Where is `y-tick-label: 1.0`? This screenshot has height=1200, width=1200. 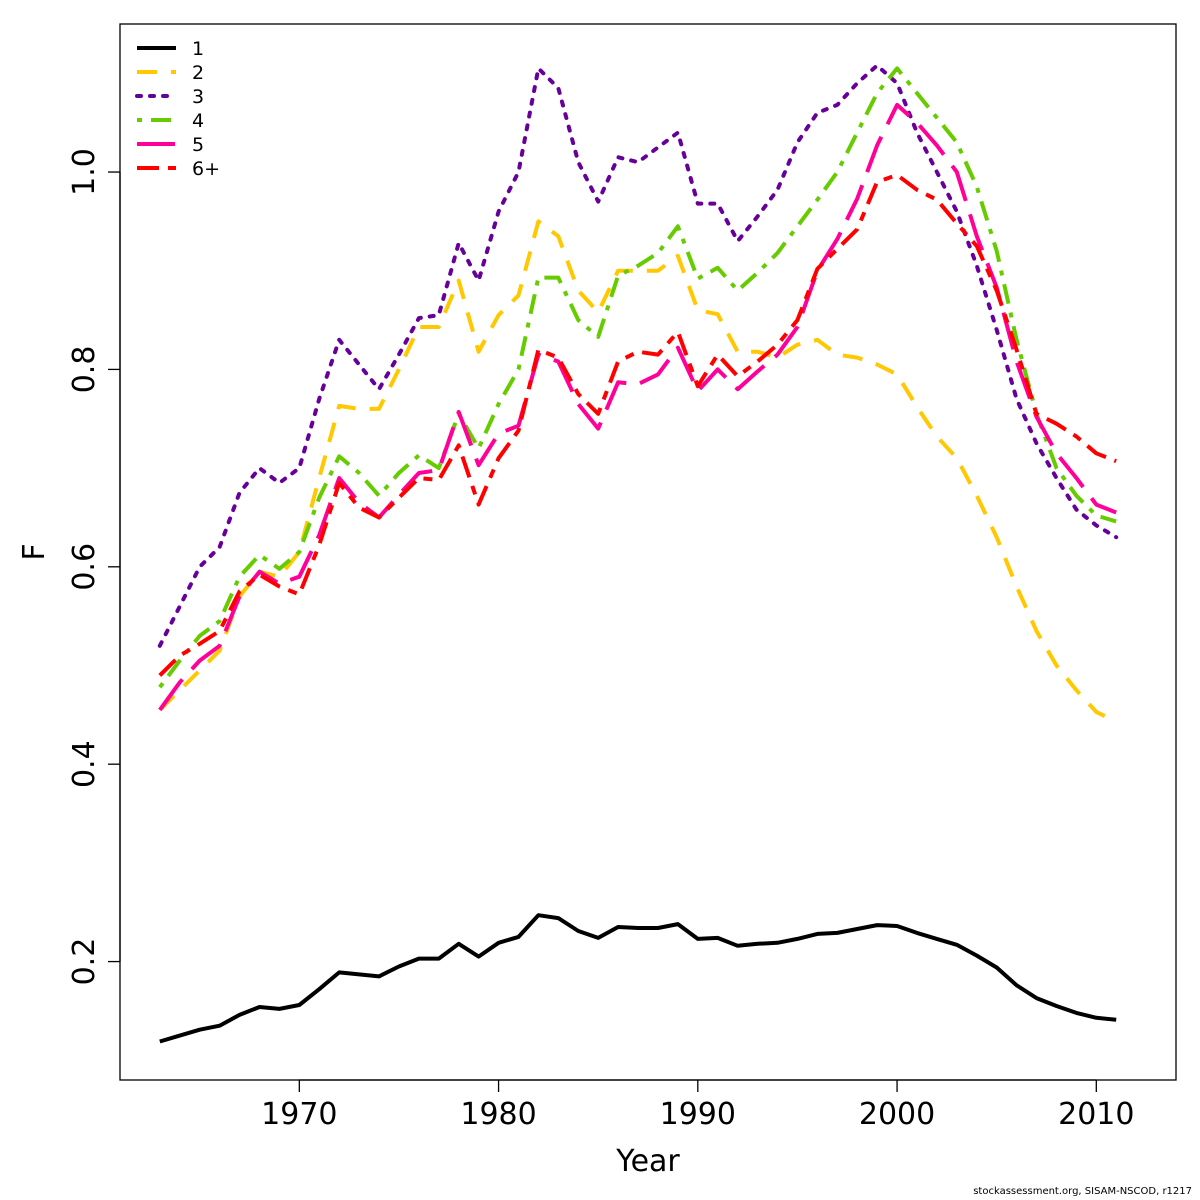
y-tick-label: 1.0 is located at coordinates (84, 172).